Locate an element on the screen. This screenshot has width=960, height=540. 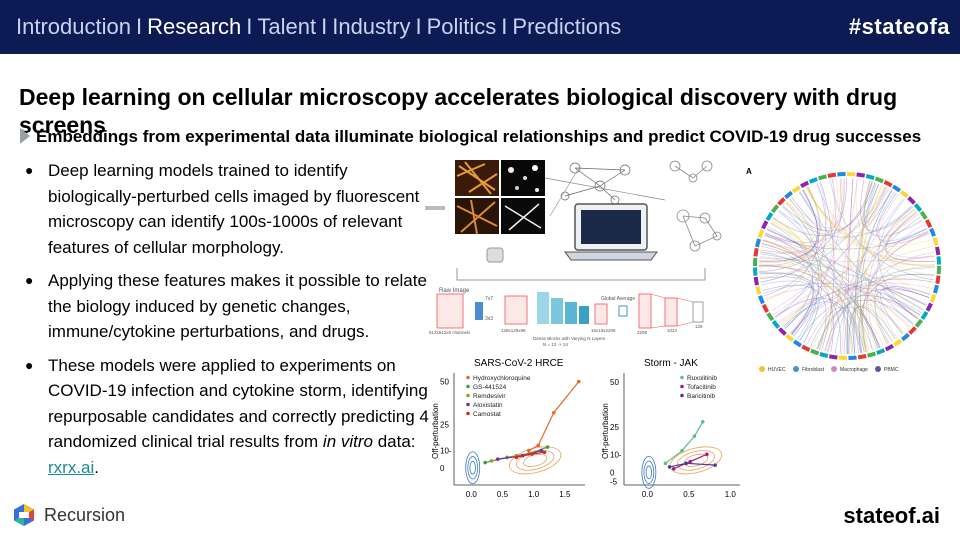
dim-label: 7x7 is located at coordinates (489, 299).